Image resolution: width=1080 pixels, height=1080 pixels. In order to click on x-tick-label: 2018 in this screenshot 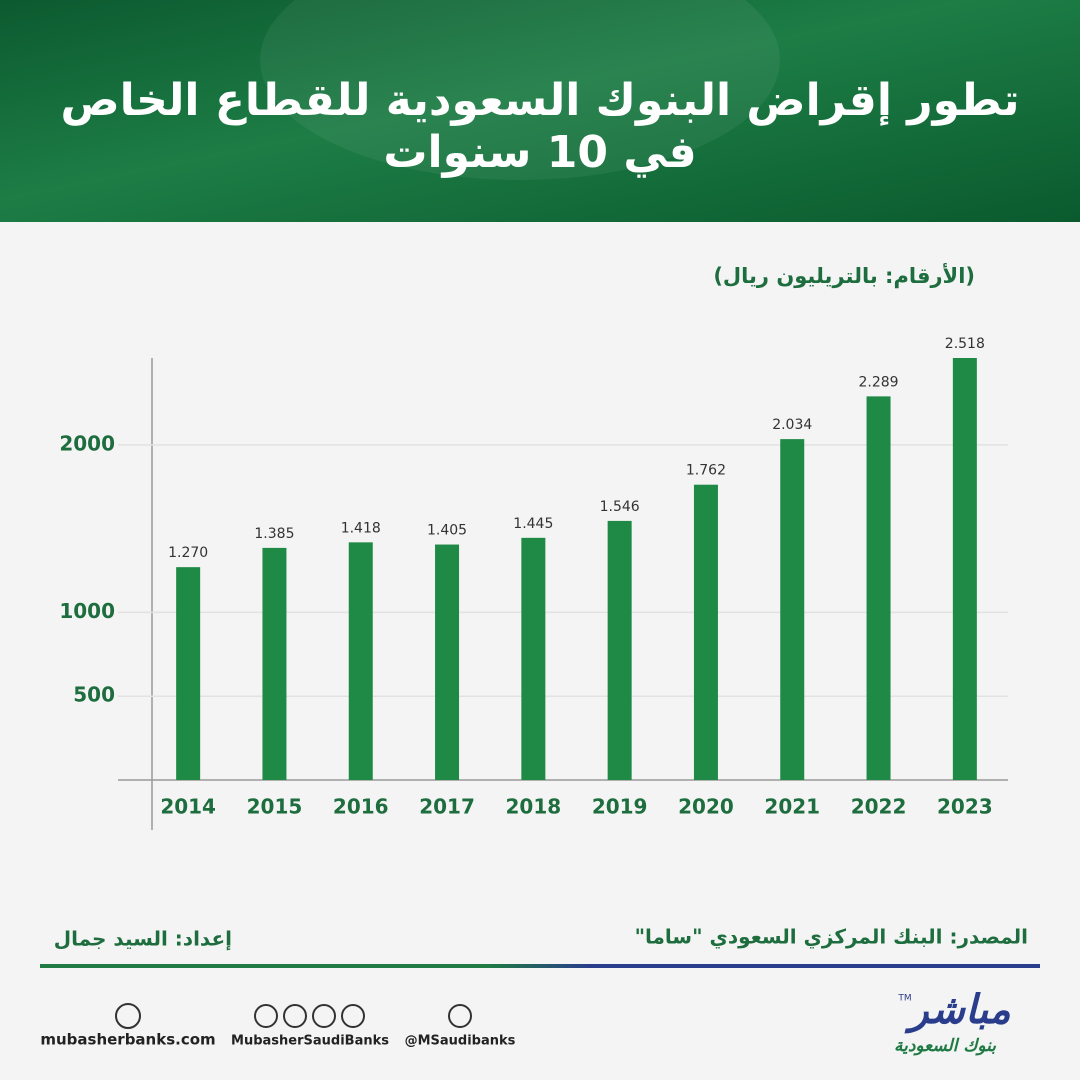, I will do `click(534, 807)`.